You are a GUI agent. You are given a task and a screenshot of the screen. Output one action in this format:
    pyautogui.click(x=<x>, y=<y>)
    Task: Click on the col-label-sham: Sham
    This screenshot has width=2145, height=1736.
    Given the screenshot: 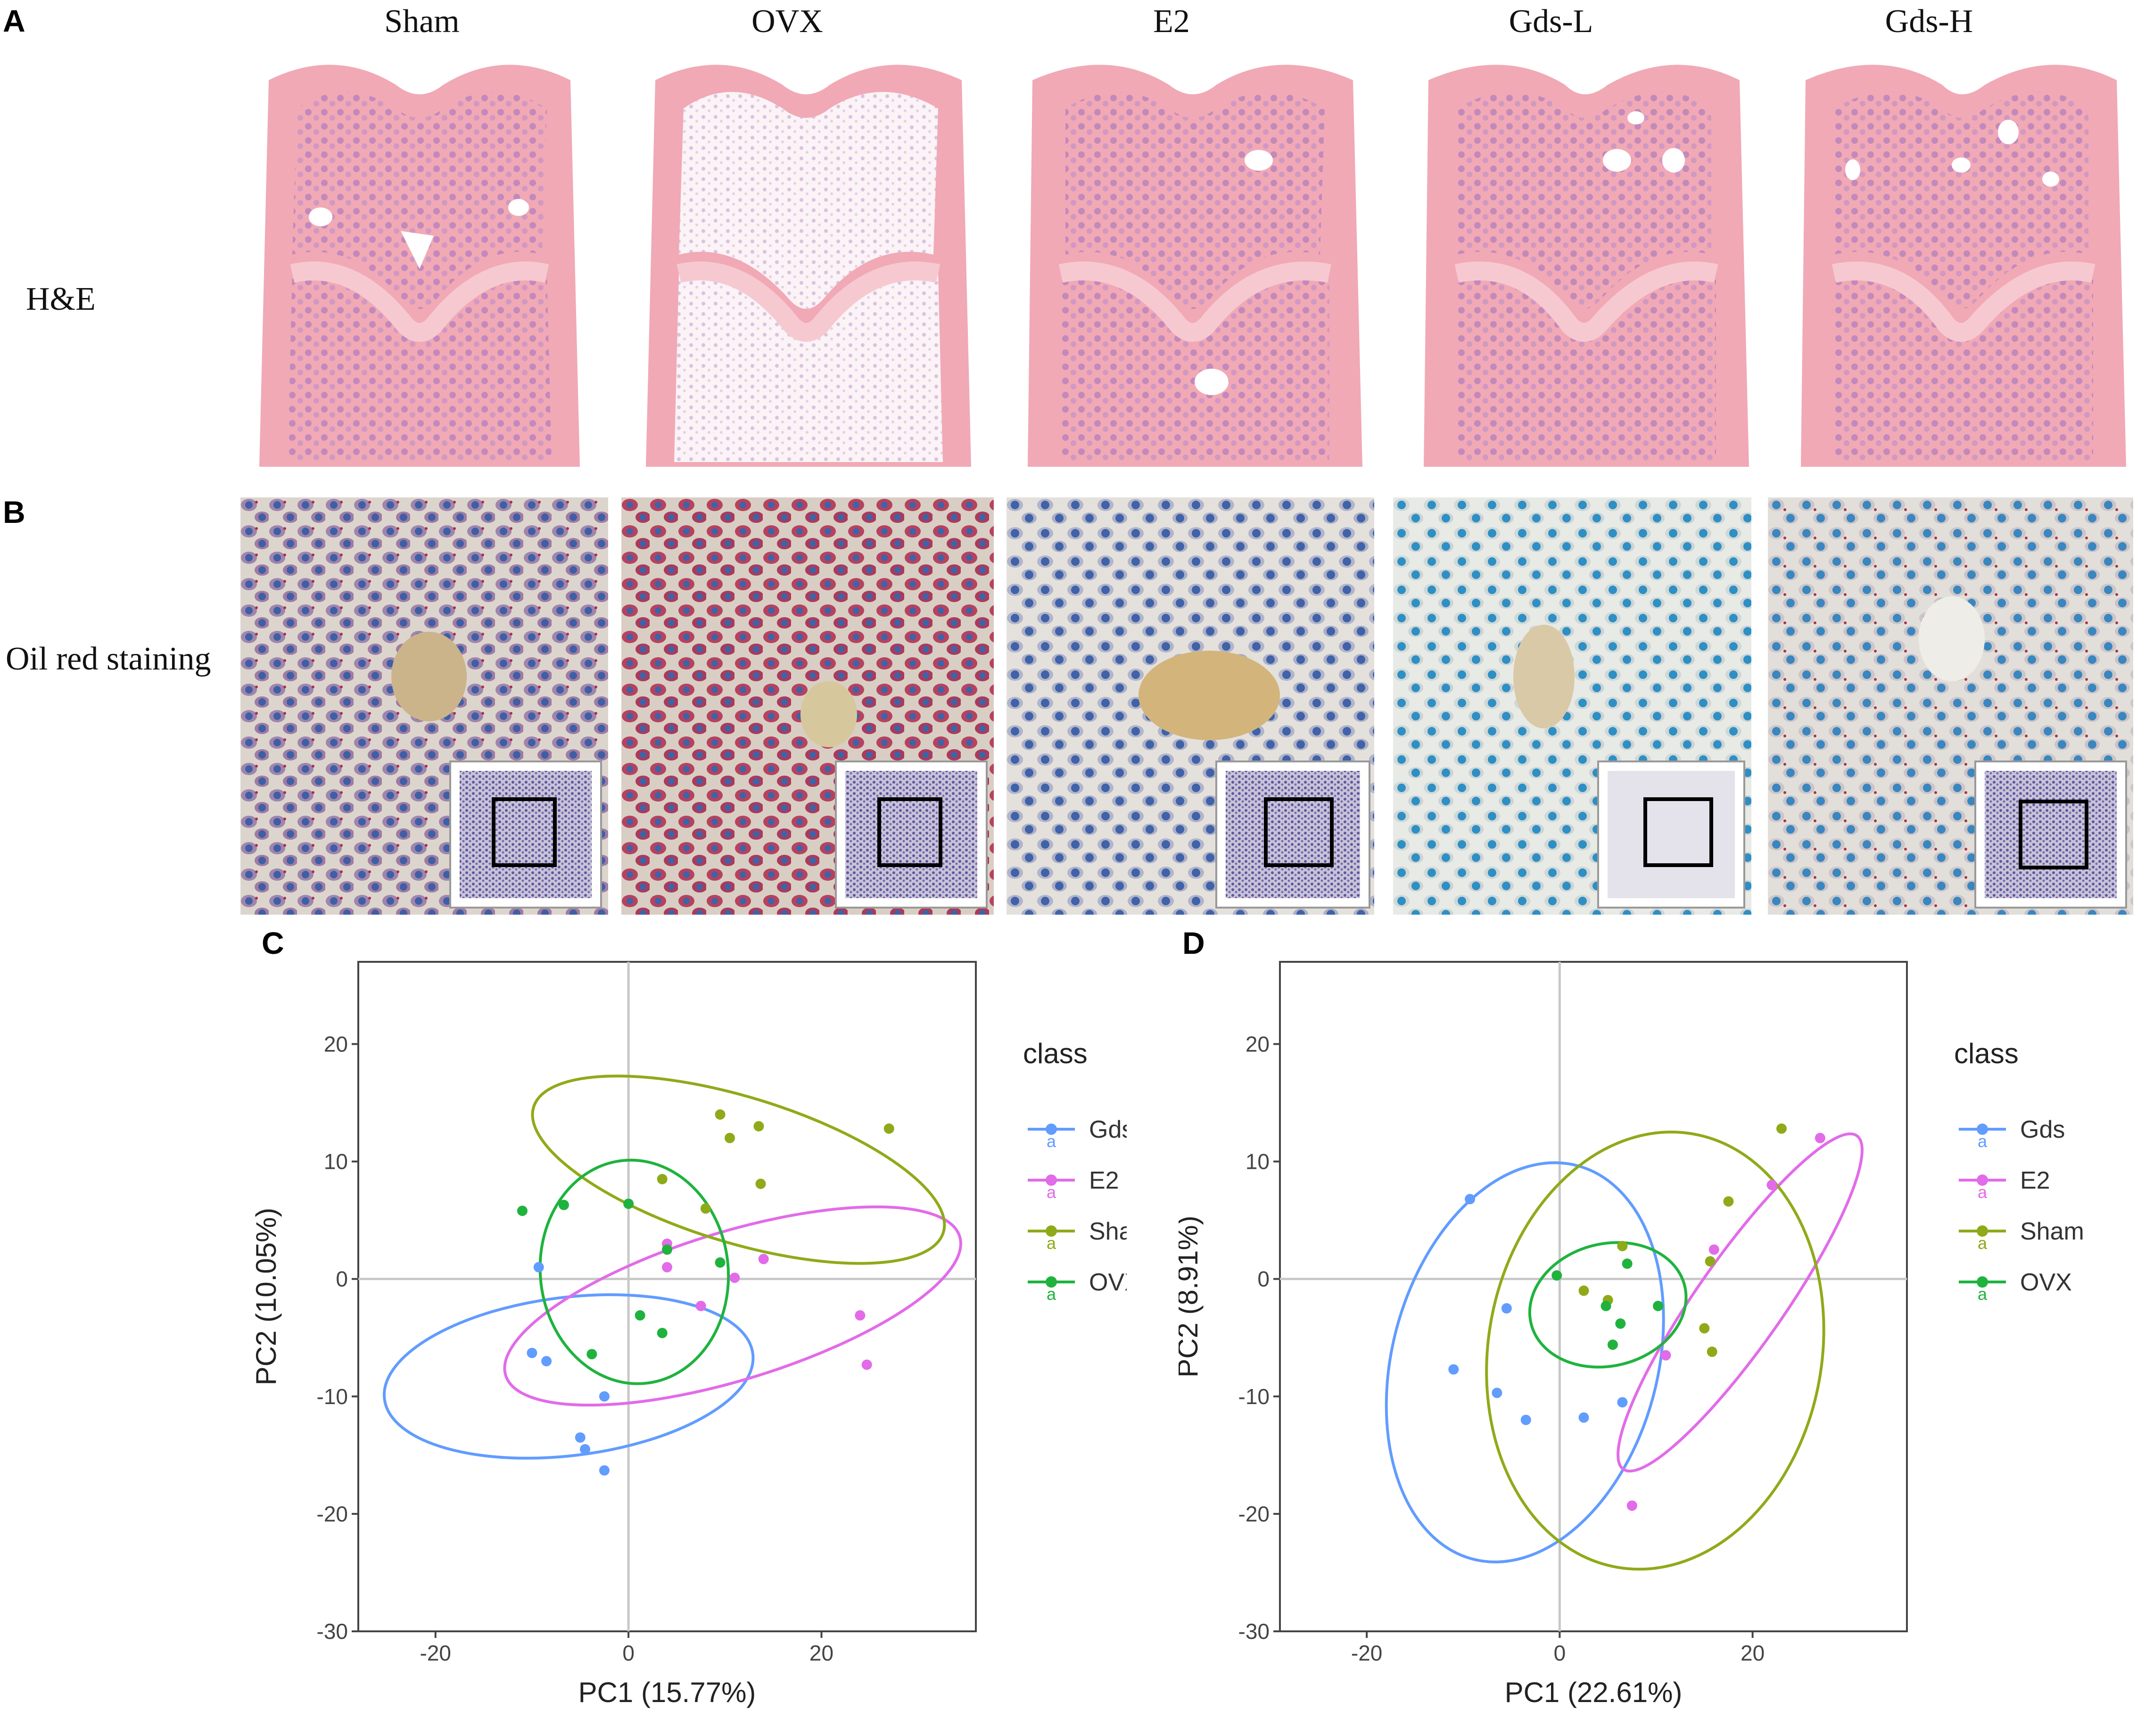 What is the action you would take?
    pyautogui.click(x=422, y=21)
    